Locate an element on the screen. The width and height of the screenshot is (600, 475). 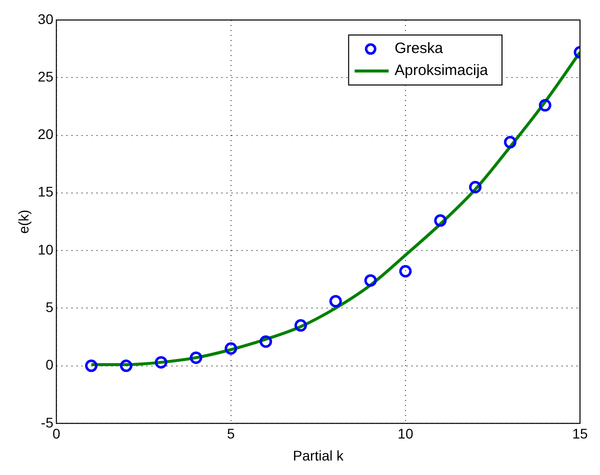
y-tick-label: 10 is located at coordinates (46, 249).